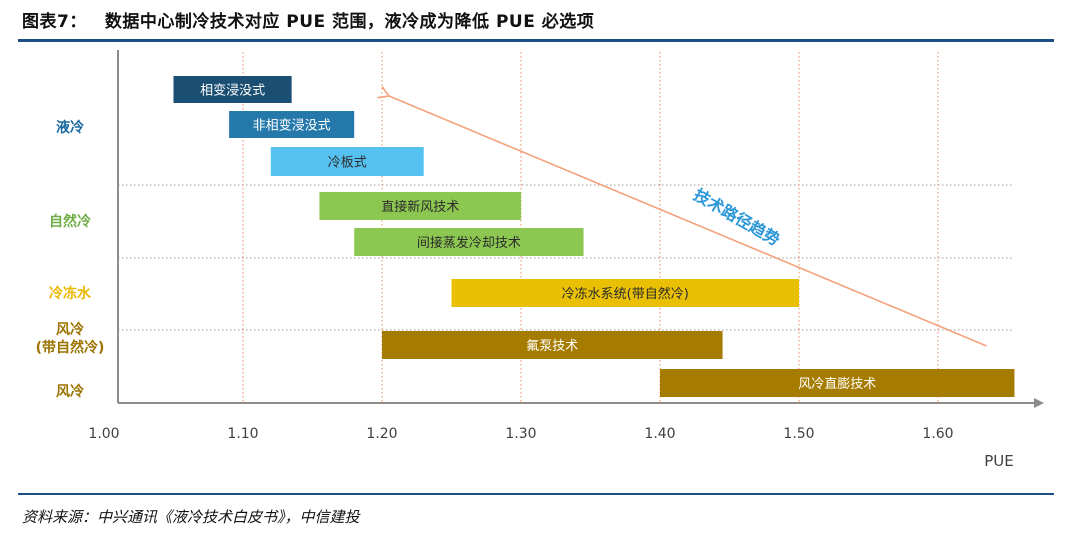  Describe the element at coordinates (103, 434) in the screenshot. I see `x-tick-label: 1.00` at that location.